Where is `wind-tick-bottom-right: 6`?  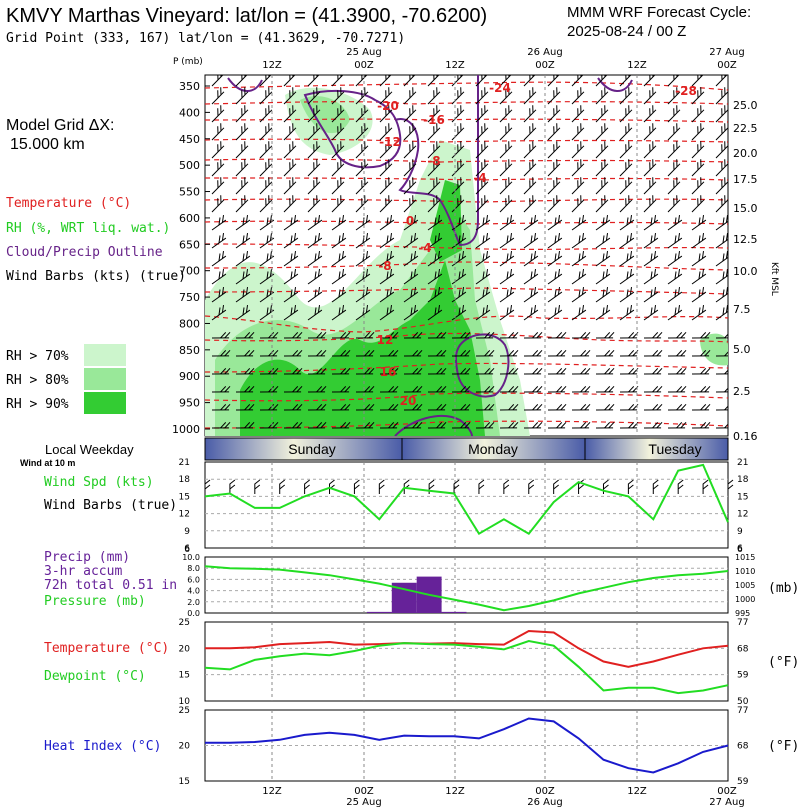
wind-tick-bottom-right: 6 is located at coordinates (740, 550).